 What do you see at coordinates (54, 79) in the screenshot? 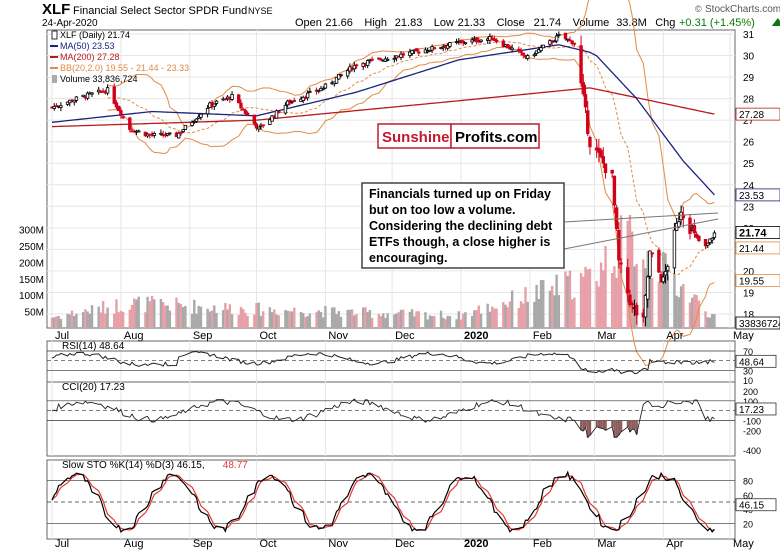
I see `volume-legend-icon` at bounding box center [54, 79].